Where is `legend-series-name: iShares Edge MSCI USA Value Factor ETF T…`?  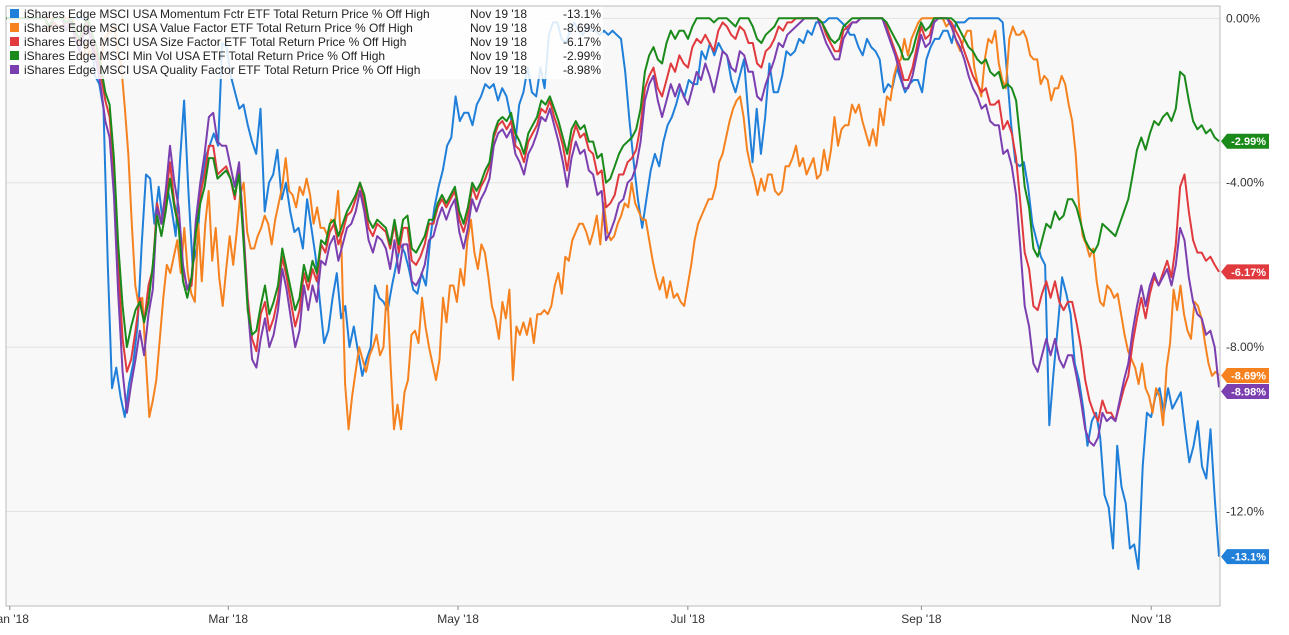 legend-series-name: iShares Edge MSCI USA Value Factor ETF T… is located at coordinates (218, 28).